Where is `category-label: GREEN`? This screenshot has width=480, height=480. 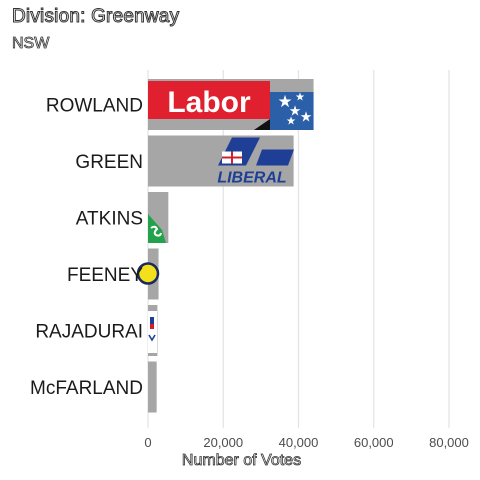 category-label: GREEN is located at coordinates (109, 162).